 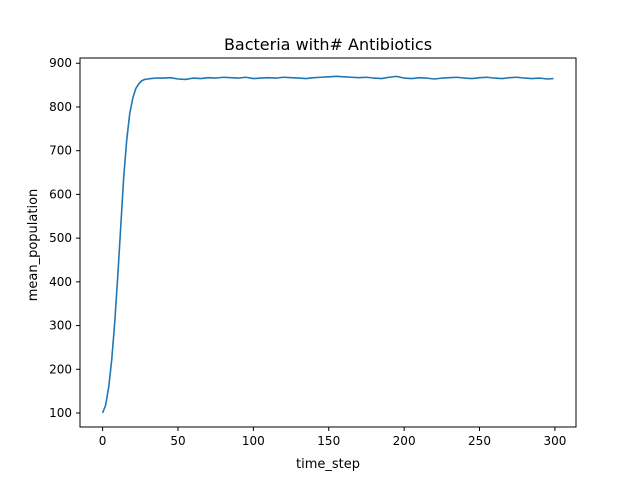 What do you see at coordinates (60, 369) in the screenshot?
I see `y-tick-label: 200` at bounding box center [60, 369].